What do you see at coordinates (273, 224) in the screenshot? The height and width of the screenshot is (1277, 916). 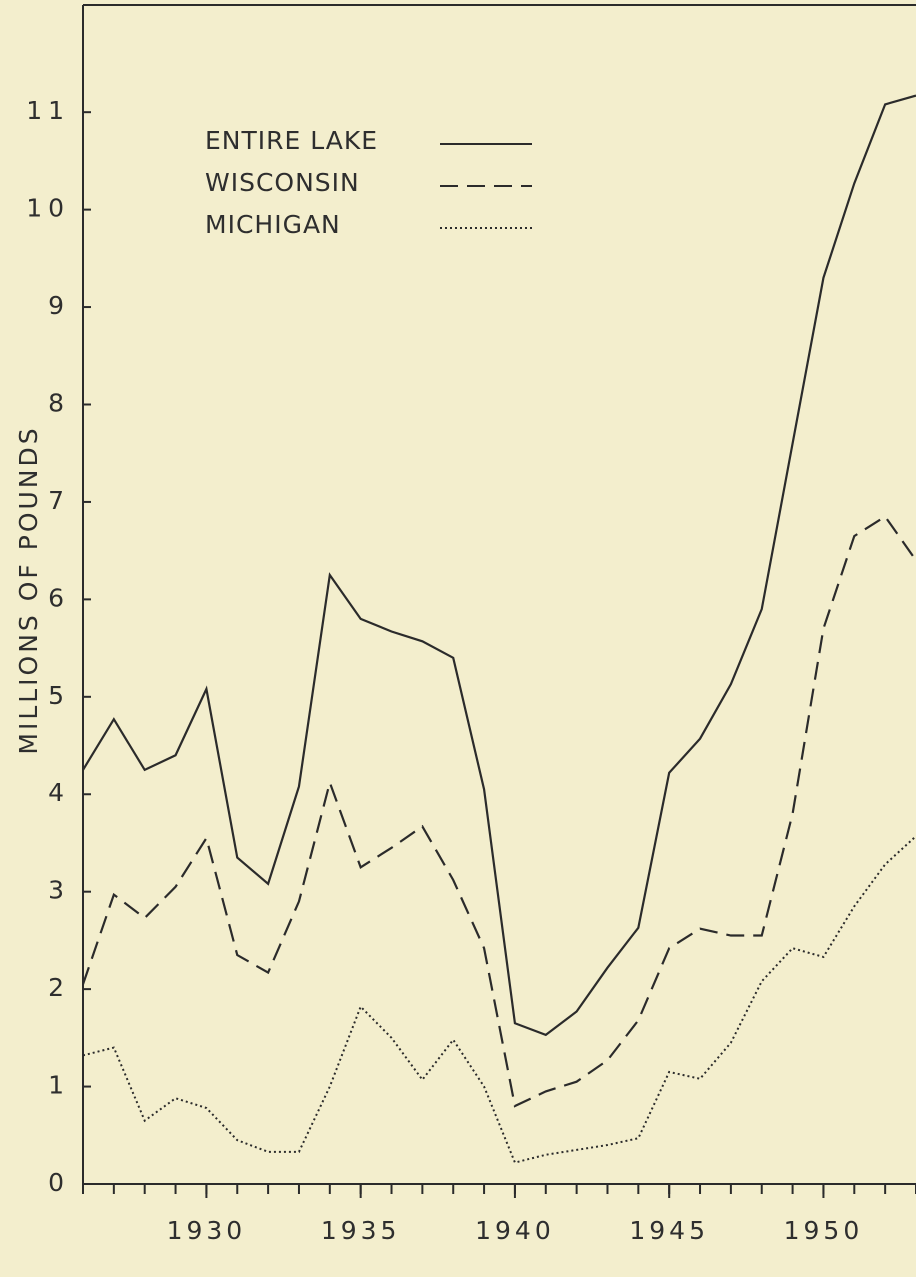 I see `legend-label: MICHIGAN` at bounding box center [273, 224].